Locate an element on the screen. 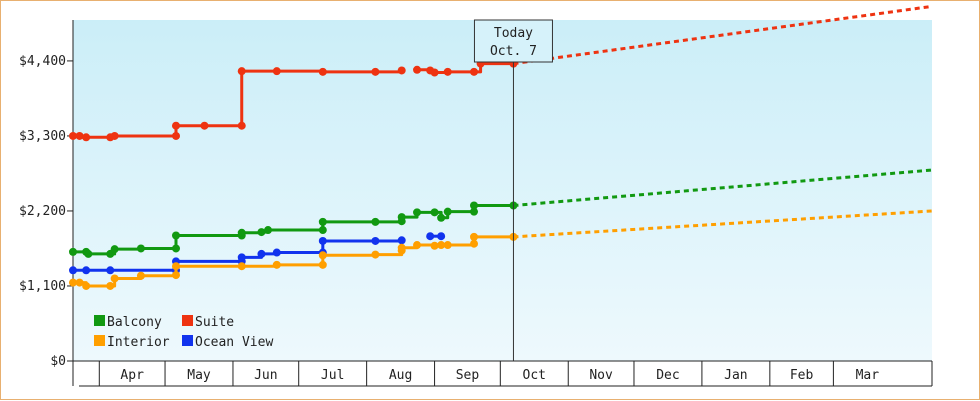 The height and width of the screenshot is (401, 980). x-tick-label: Apr is located at coordinates (132, 375).